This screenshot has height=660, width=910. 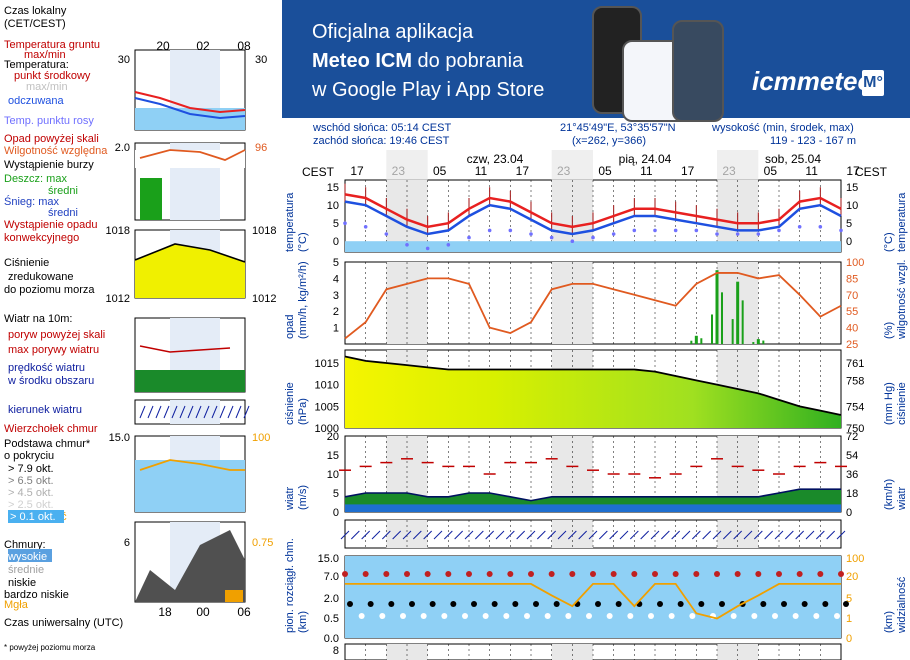 What do you see at coordinates (852, 437) in the screenshot?
I see `kmh-tick: 72` at bounding box center [852, 437].